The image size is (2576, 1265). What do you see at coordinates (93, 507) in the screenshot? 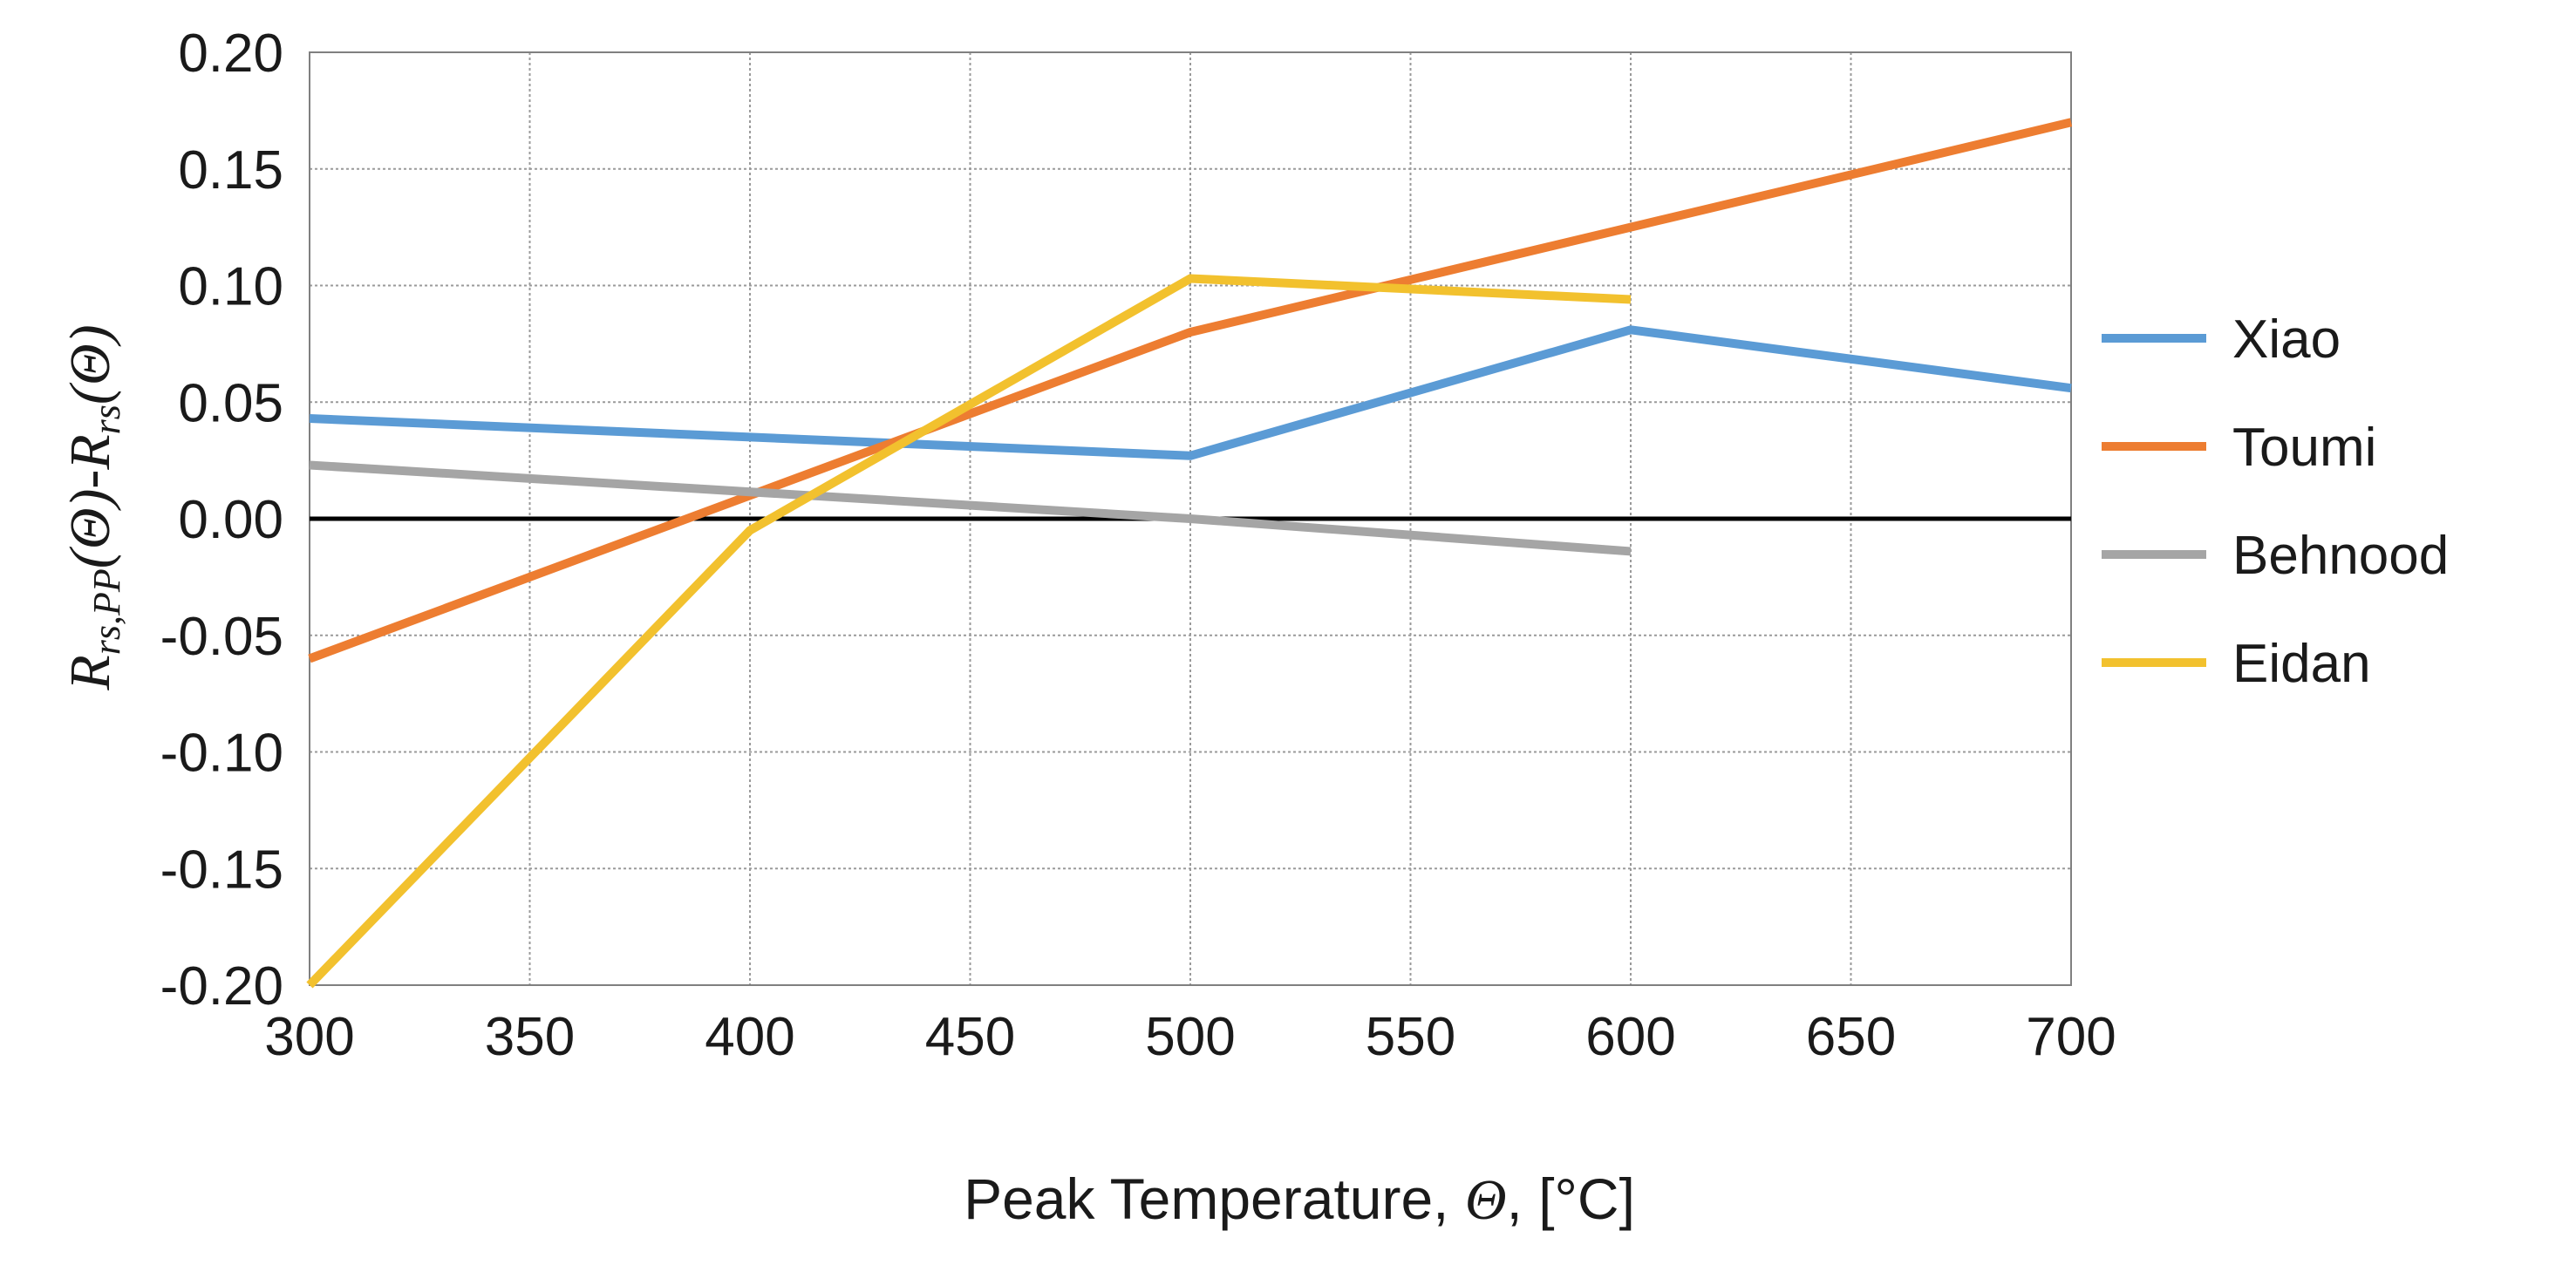
I see `y-axis-title: Rrs,PP(Θ)-Rrs(Θ)` at bounding box center [93, 507].